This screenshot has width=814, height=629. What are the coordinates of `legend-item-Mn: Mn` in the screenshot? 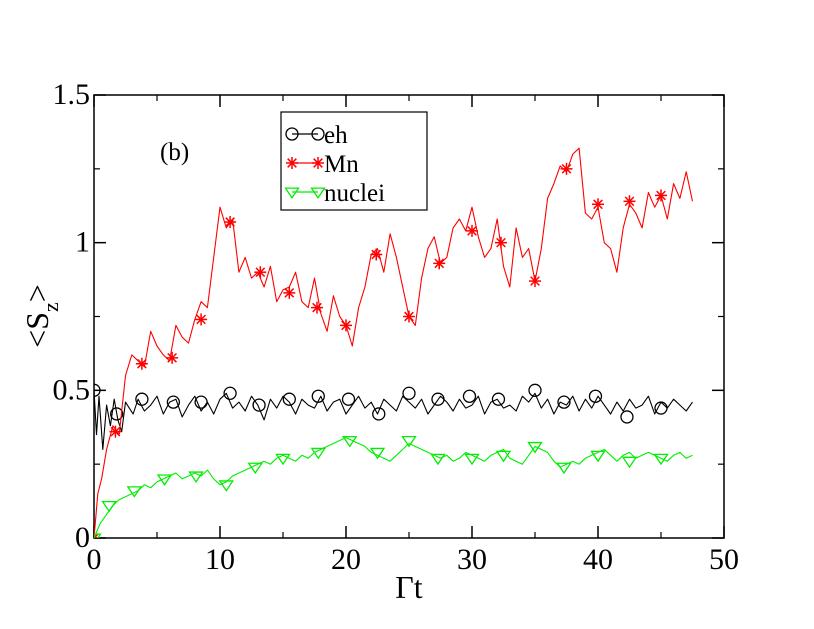 It's located at (322, 164).